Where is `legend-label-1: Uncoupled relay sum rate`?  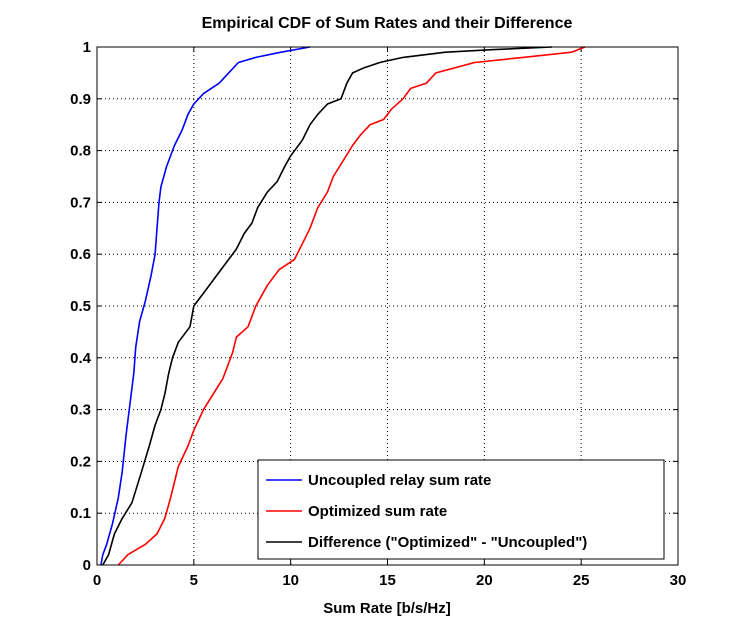 legend-label-1: Uncoupled relay sum rate is located at coordinates (399, 480).